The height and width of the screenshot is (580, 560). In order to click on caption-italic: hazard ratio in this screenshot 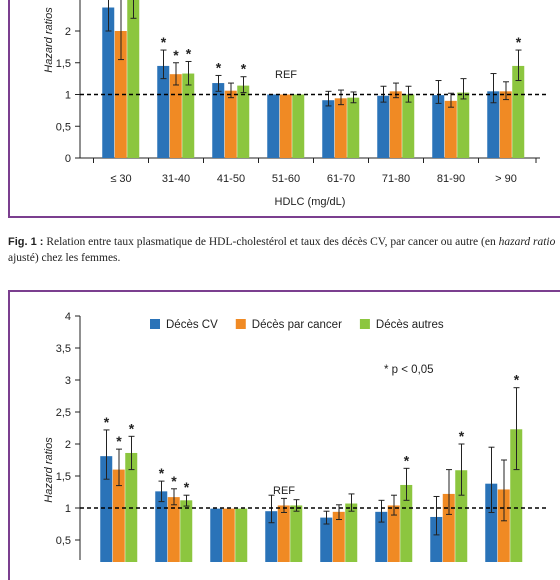, I will do `click(527, 242)`.